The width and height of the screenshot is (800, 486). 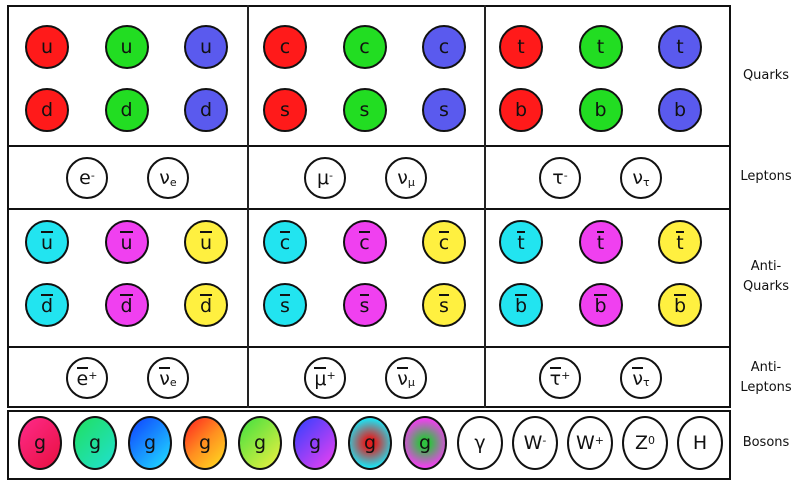 I want to click on antiquark-b: b, so click(x=600, y=305).